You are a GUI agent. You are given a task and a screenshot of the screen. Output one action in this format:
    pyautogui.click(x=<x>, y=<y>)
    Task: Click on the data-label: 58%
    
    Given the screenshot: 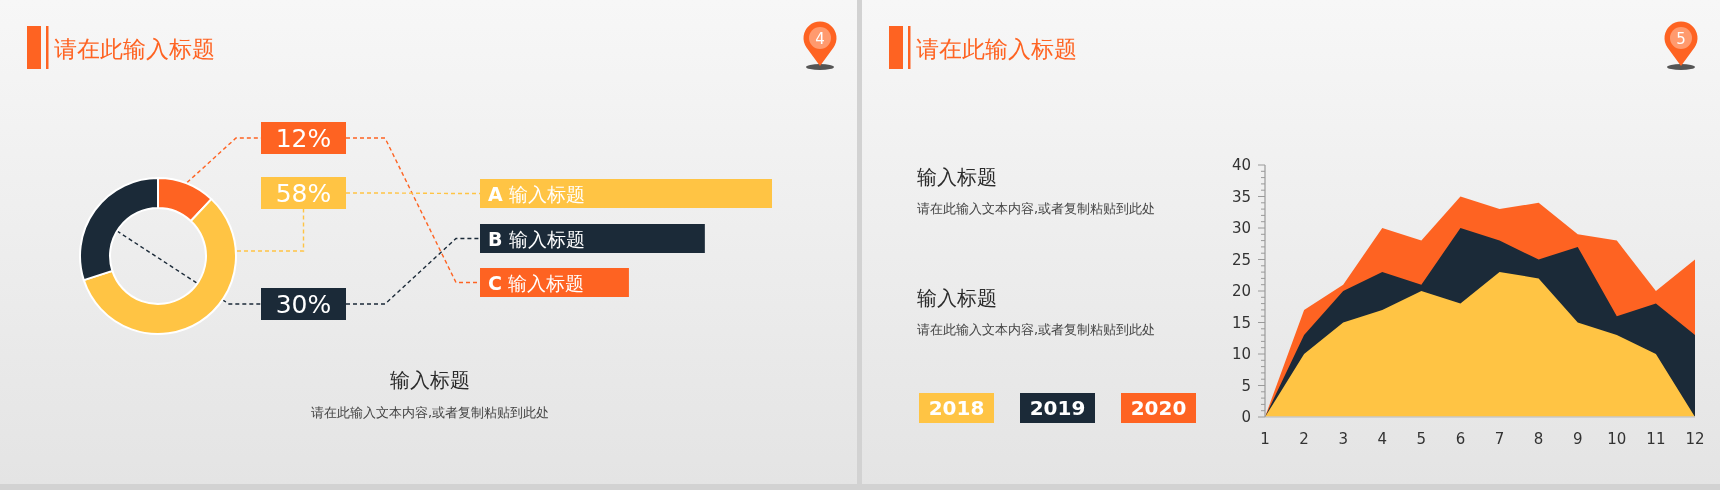 What is the action you would take?
    pyautogui.click(x=303, y=193)
    